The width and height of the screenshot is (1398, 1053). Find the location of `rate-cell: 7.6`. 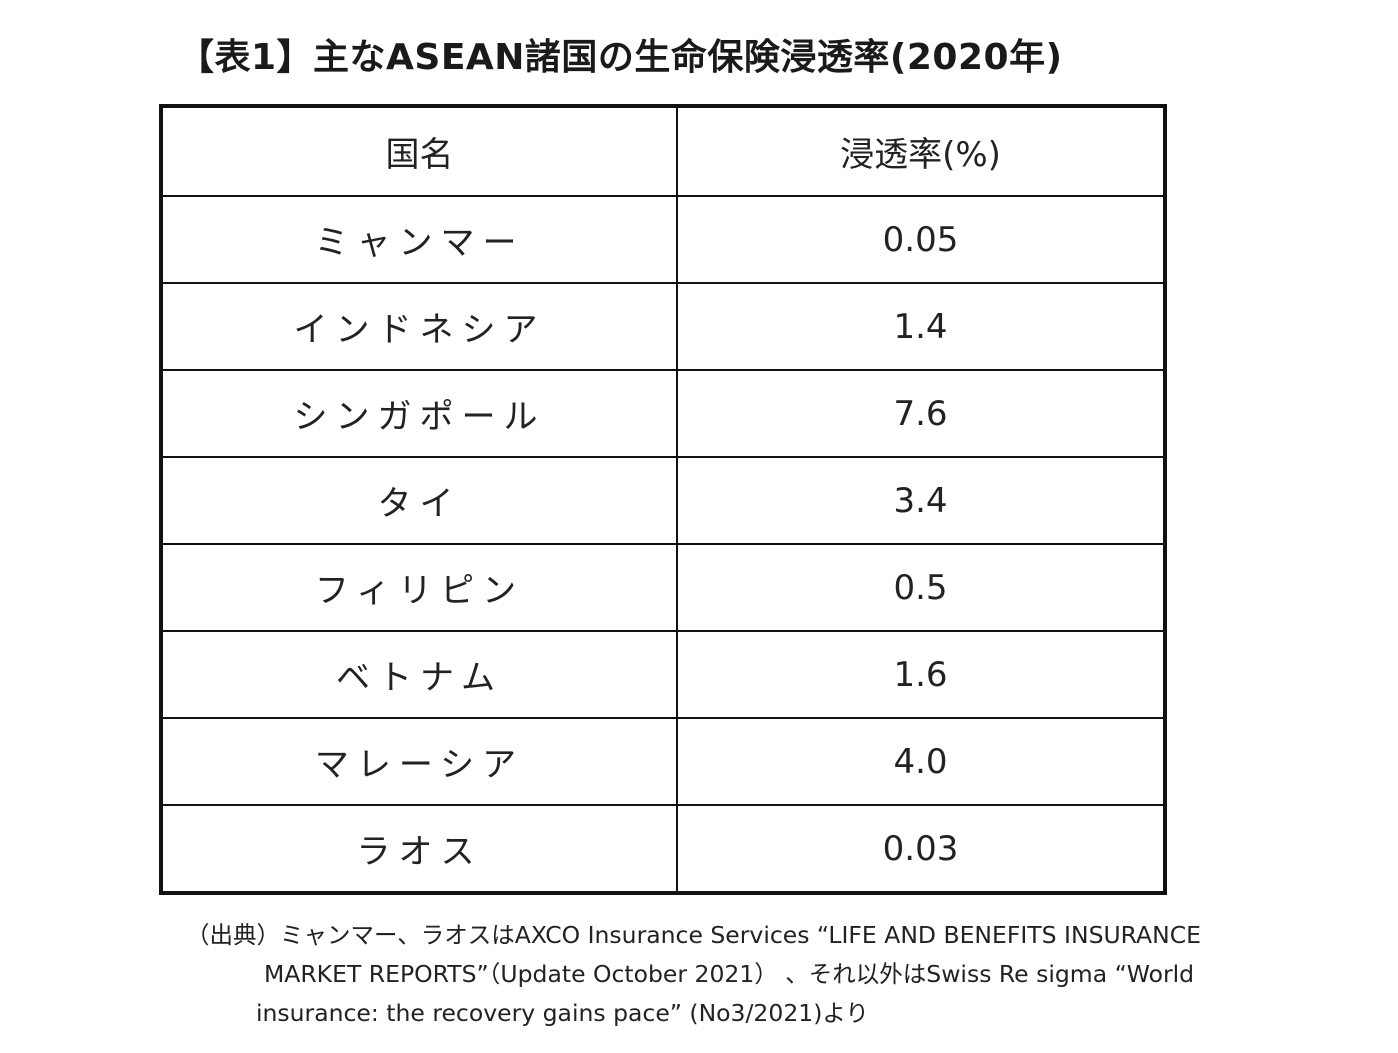

rate-cell: 7.6 is located at coordinates (921, 413).